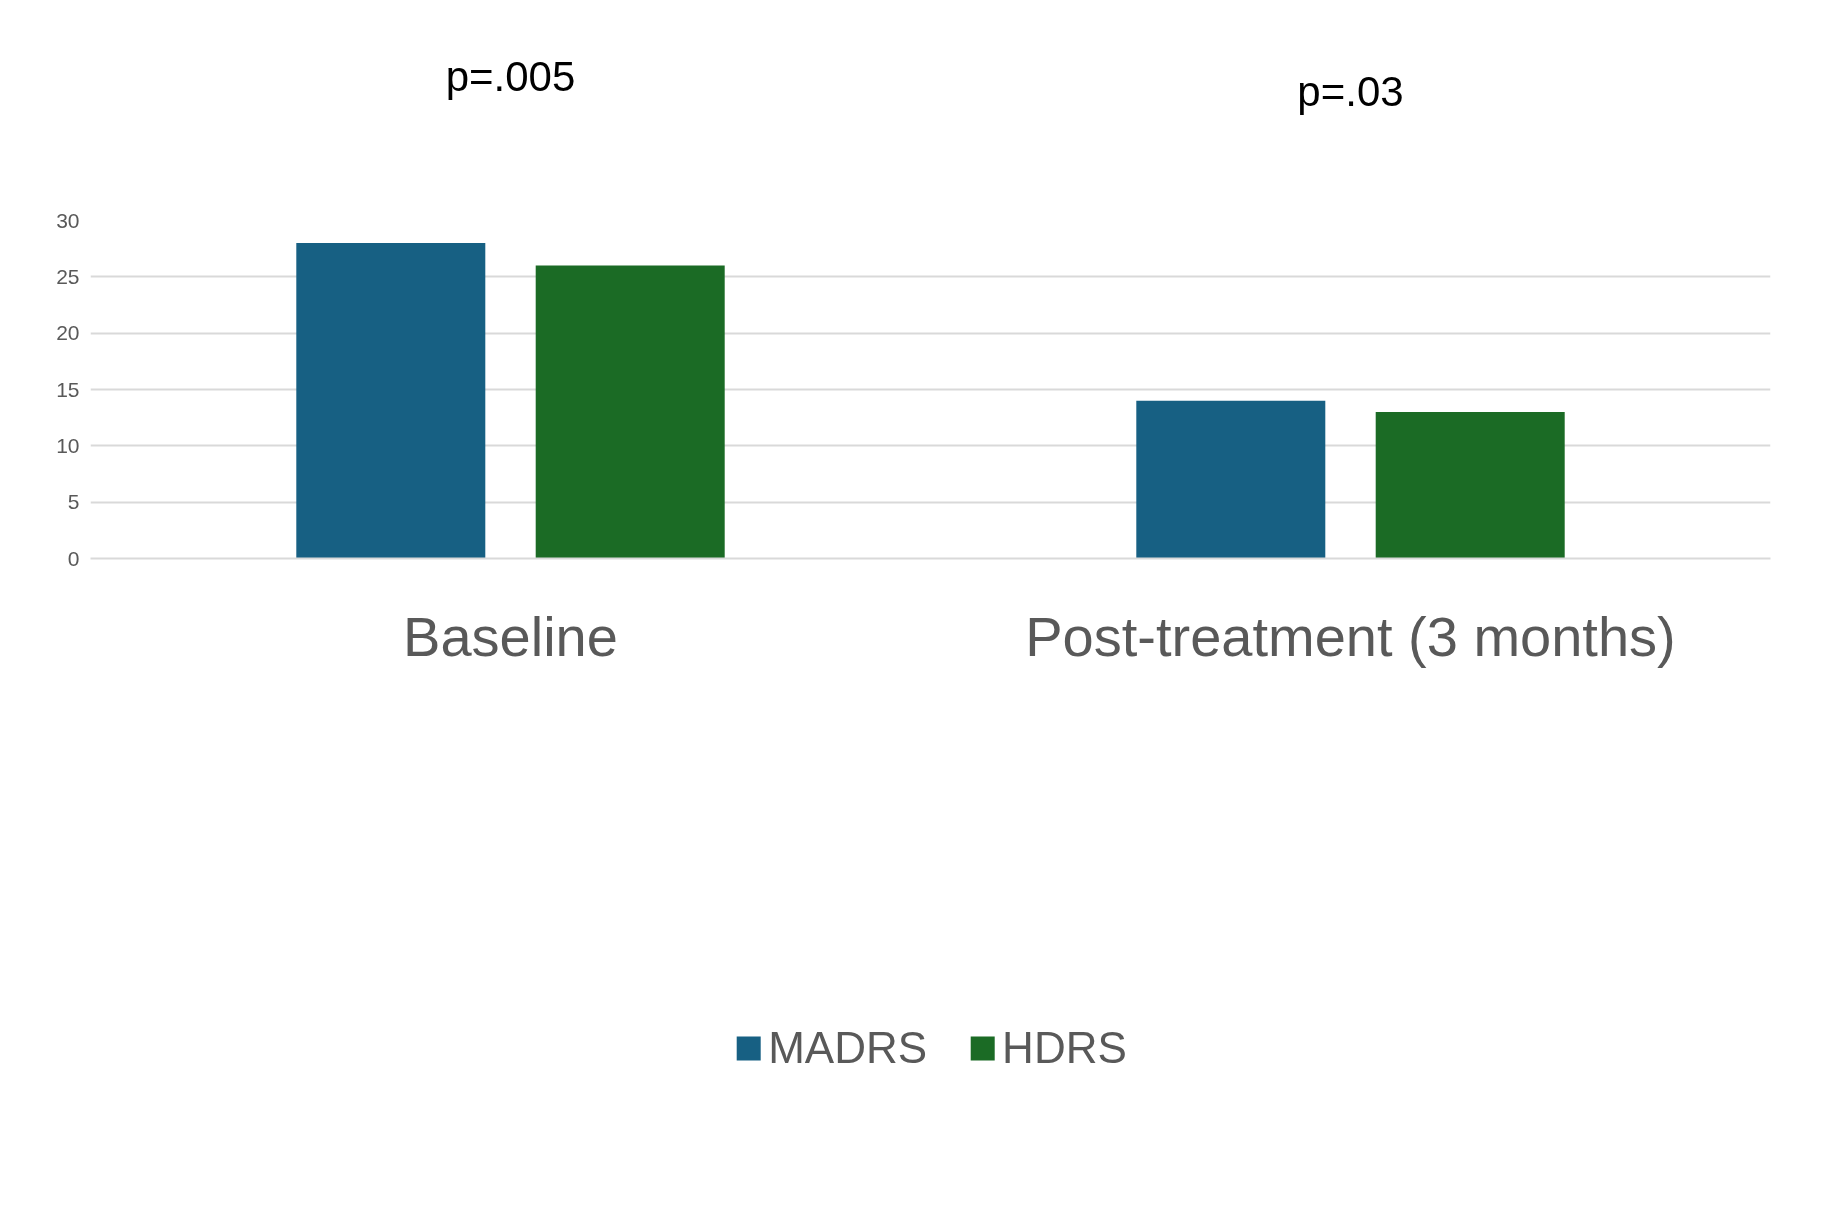 This screenshot has height=1226, width=1833. I want to click on y-tick-label: 25, so click(68, 276).